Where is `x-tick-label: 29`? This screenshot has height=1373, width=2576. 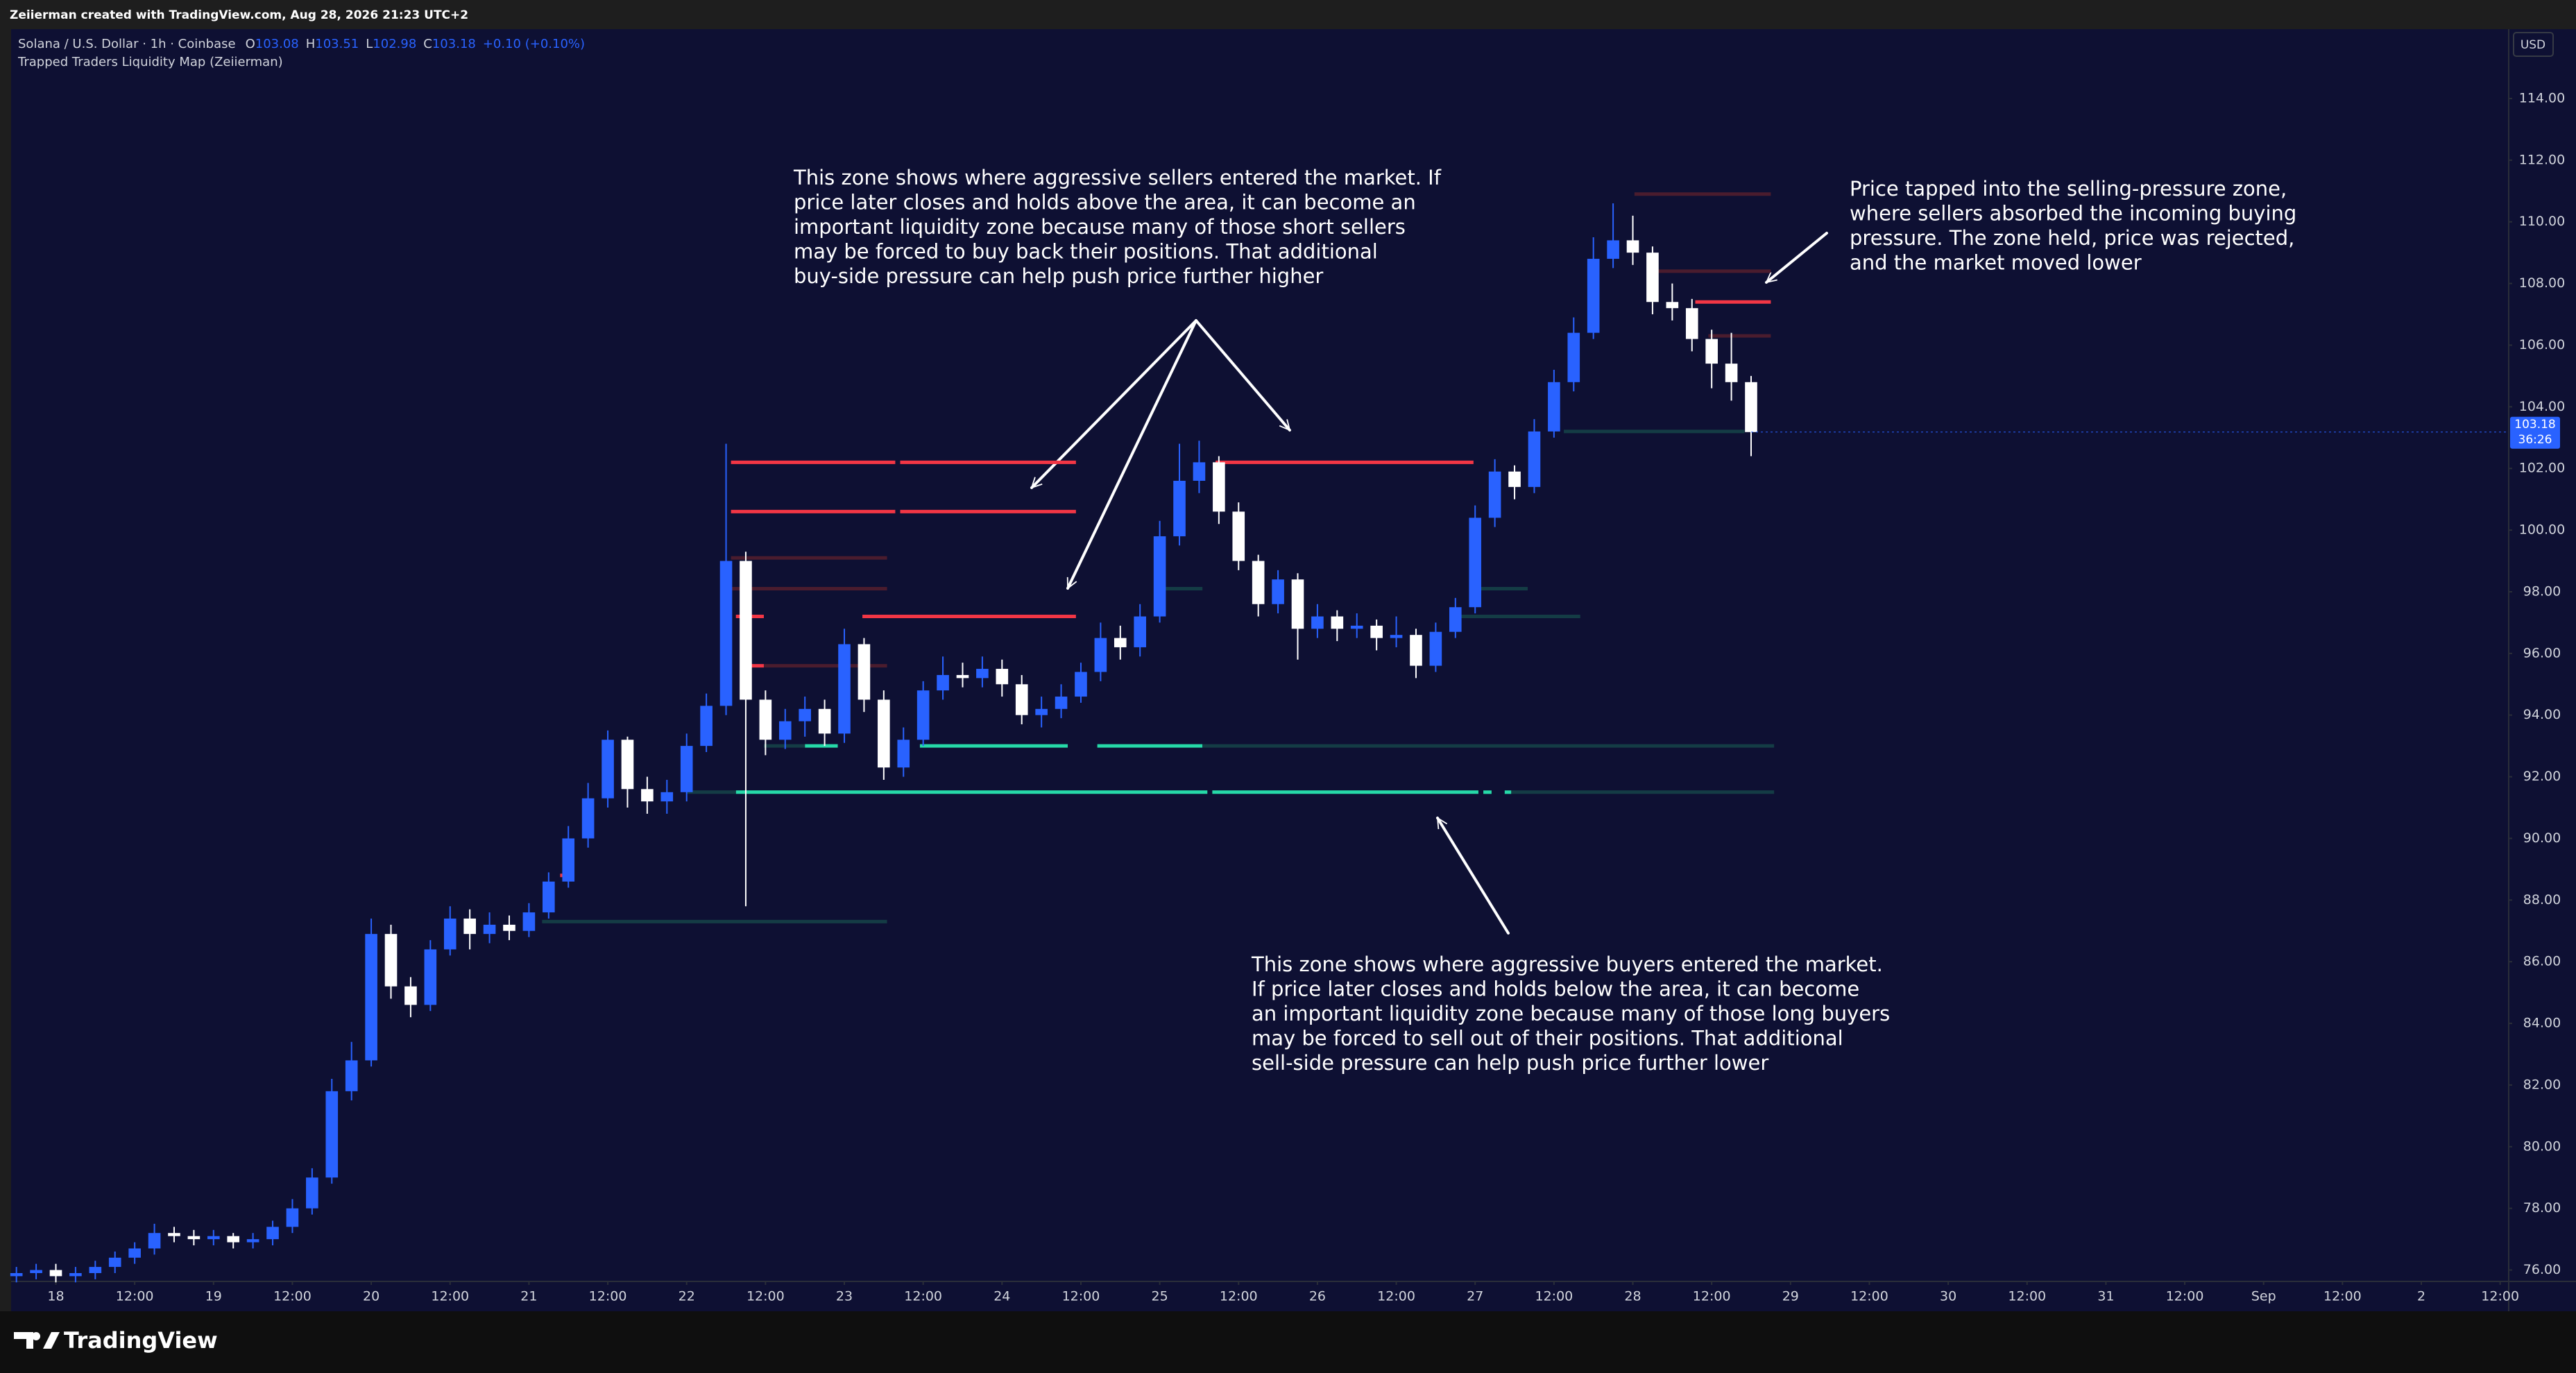
x-tick-label: 29 is located at coordinates (1790, 1296).